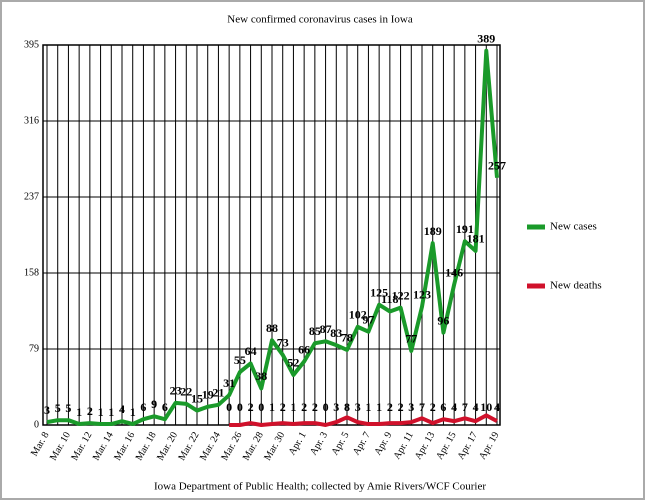  Describe the element at coordinates (208, 394) in the screenshot. I see `data-label: 19` at that location.